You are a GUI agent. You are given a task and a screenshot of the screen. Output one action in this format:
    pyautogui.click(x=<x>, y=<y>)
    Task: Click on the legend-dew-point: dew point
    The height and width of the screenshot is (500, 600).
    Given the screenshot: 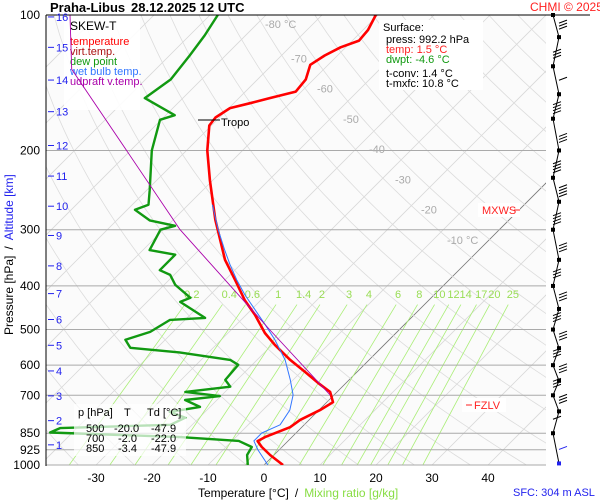 What is the action you would take?
    pyautogui.click(x=93, y=62)
    